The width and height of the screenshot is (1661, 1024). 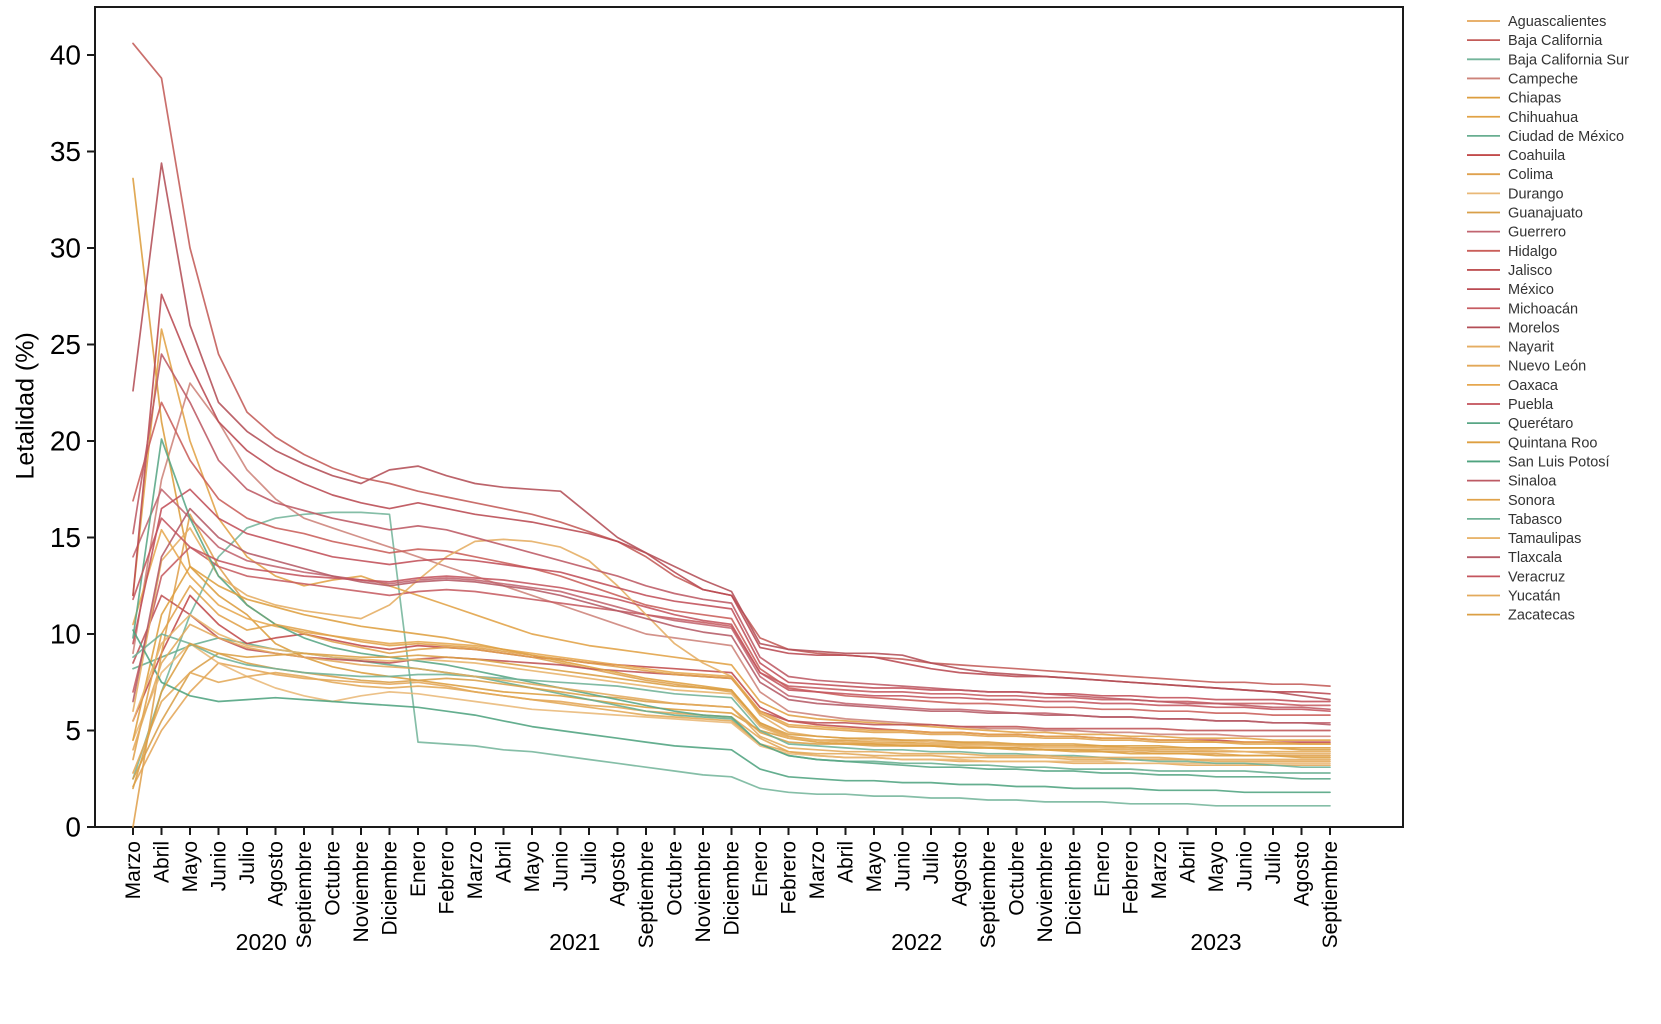 What do you see at coordinates (1534, 328) in the screenshot?
I see `legend-label: Morelos` at bounding box center [1534, 328].